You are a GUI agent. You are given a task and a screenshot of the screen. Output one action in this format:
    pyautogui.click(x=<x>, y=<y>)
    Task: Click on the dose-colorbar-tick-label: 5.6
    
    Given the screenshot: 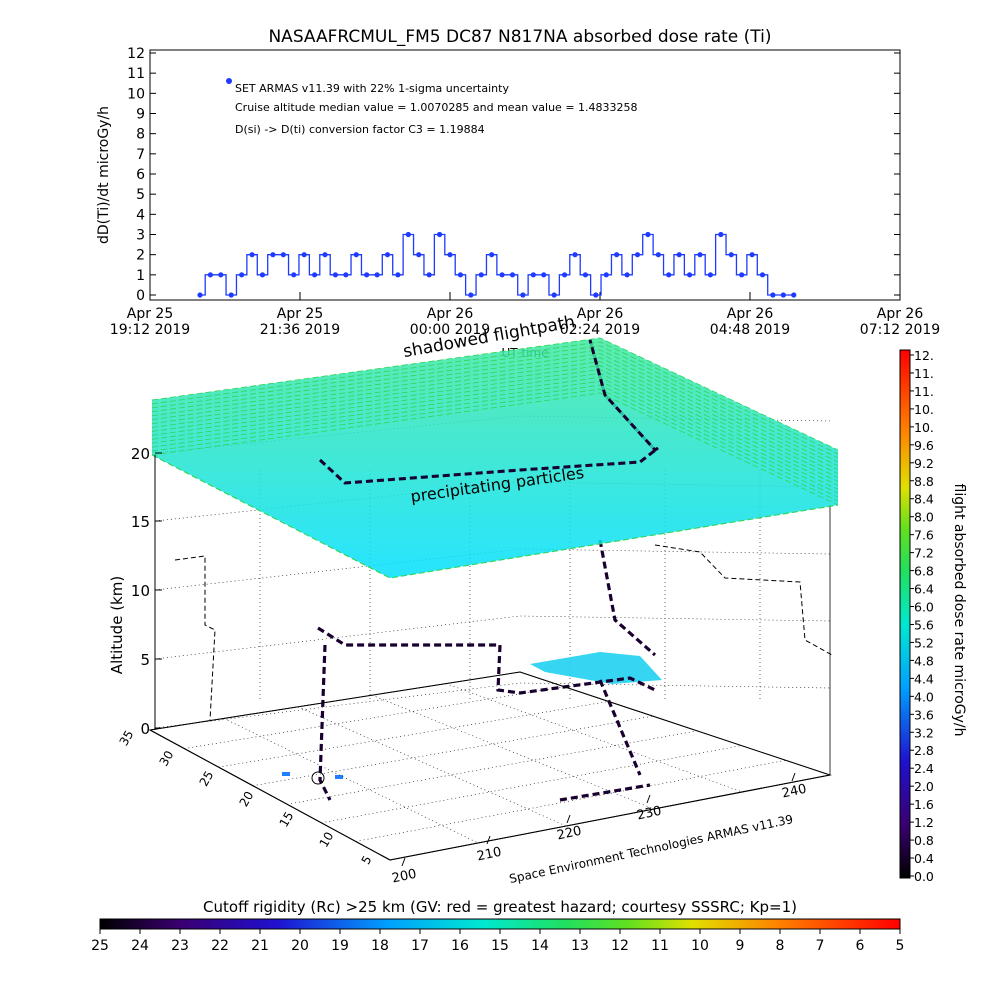 What is the action you would take?
    pyautogui.click(x=924, y=624)
    